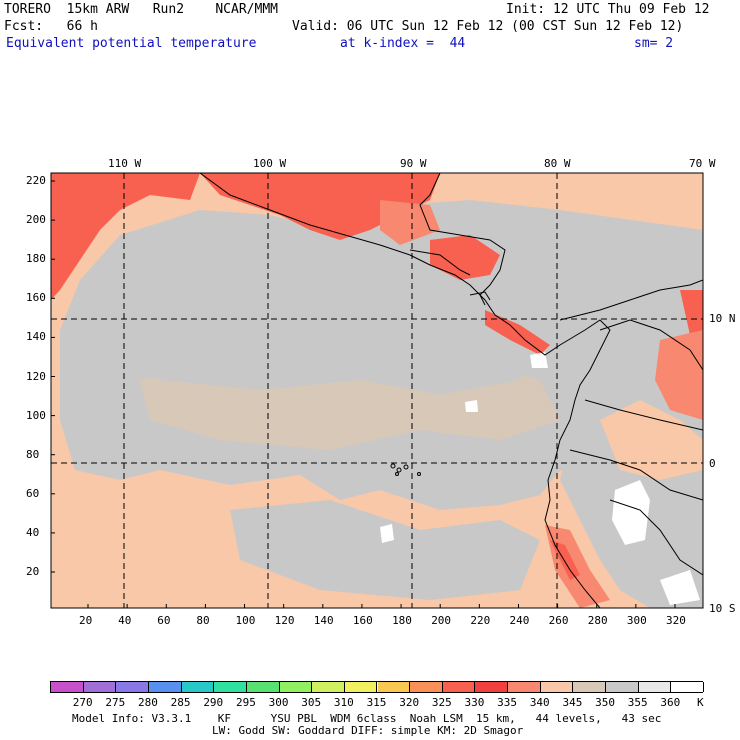 This screenshot has height=740, width=740. What do you see at coordinates (33, 571) in the screenshot?
I see `y-tick-label: 20` at bounding box center [33, 571].